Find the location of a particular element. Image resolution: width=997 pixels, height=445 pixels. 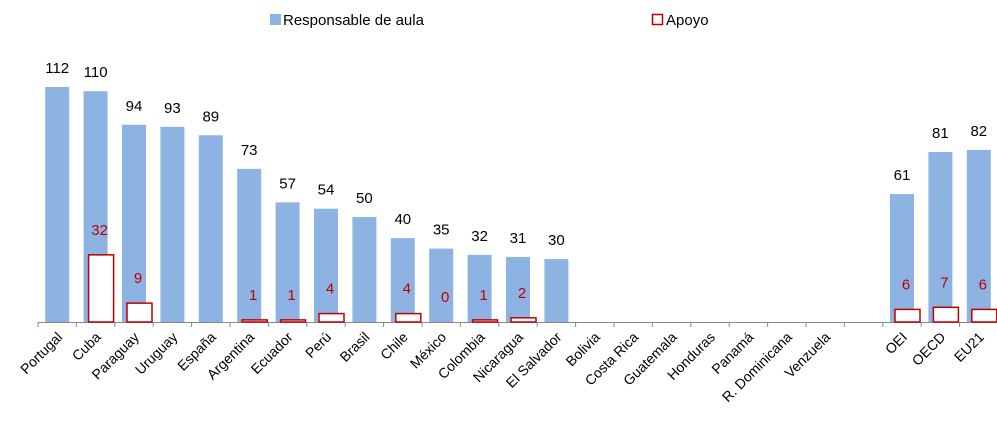

data-label: 31 is located at coordinates (518, 238).